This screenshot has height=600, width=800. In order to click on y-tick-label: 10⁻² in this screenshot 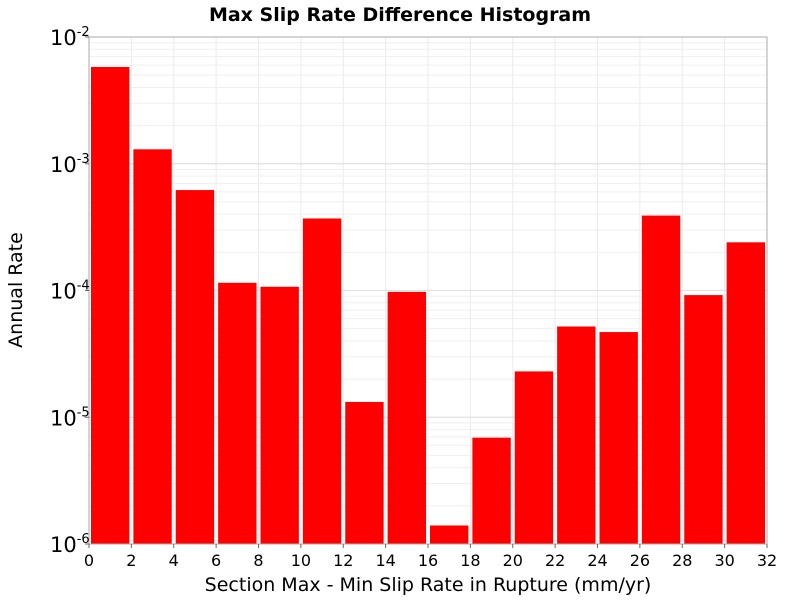, I will do `click(70, 37)`.